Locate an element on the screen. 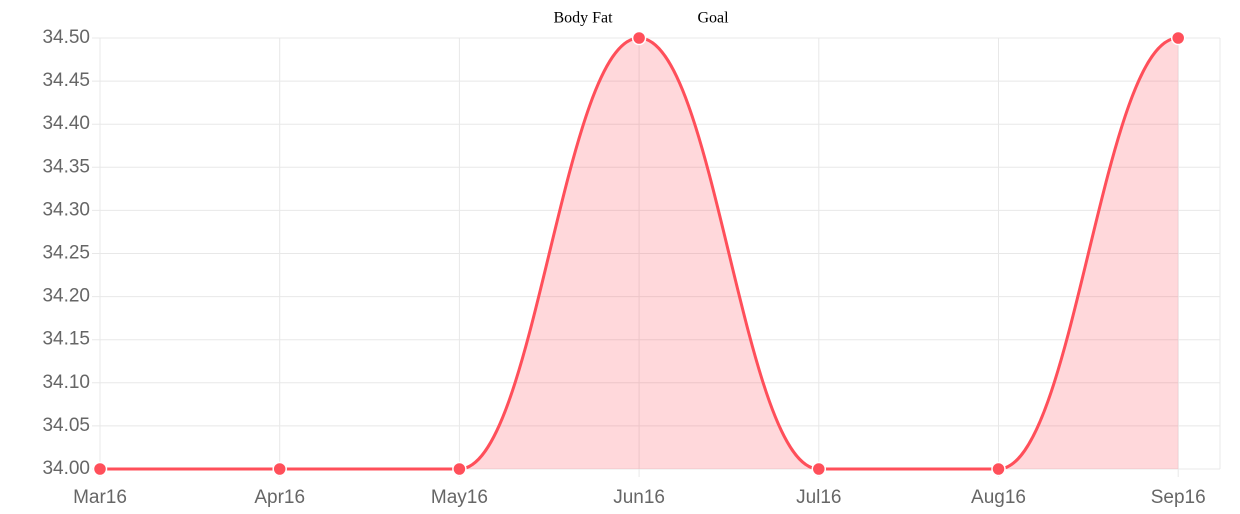  y-tick-label: 34.00 is located at coordinates (66, 468).